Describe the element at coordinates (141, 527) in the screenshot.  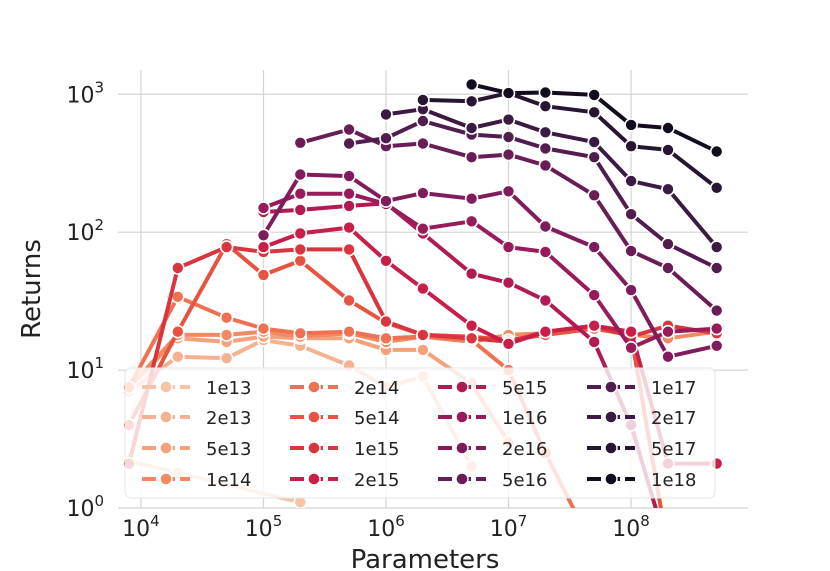
I see `x-tick-label: 10⁴` at that location.